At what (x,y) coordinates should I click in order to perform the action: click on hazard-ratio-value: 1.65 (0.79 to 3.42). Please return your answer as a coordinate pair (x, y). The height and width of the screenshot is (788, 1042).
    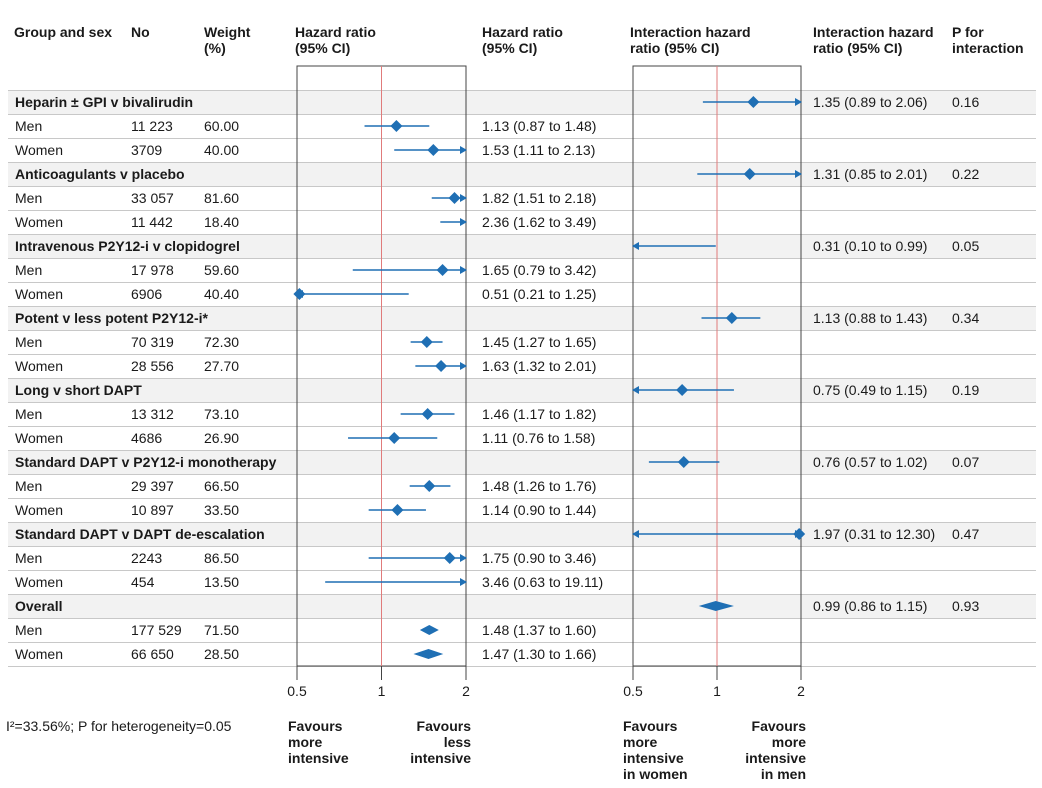
    Looking at the image, I should click on (539, 270).